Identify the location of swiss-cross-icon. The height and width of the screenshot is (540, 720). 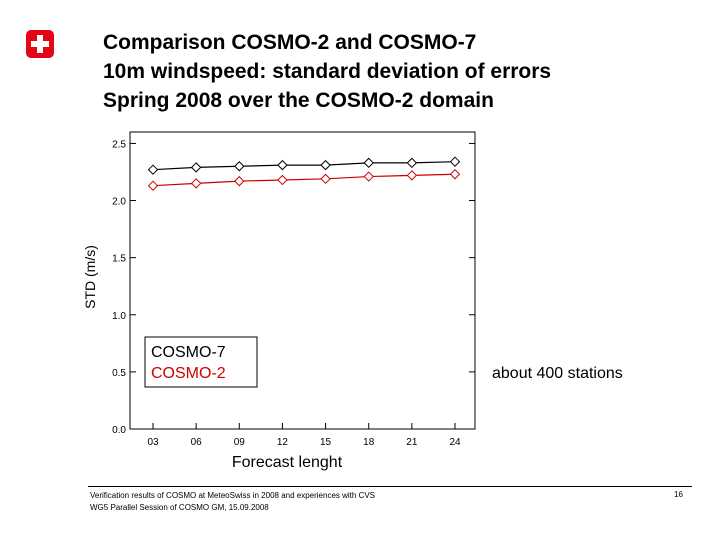
(40, 44).